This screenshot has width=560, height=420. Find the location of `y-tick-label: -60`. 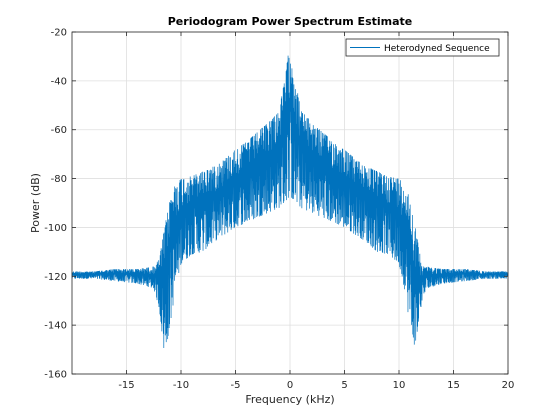

y-tick-label: -60 is located at coordinates (59, 130).